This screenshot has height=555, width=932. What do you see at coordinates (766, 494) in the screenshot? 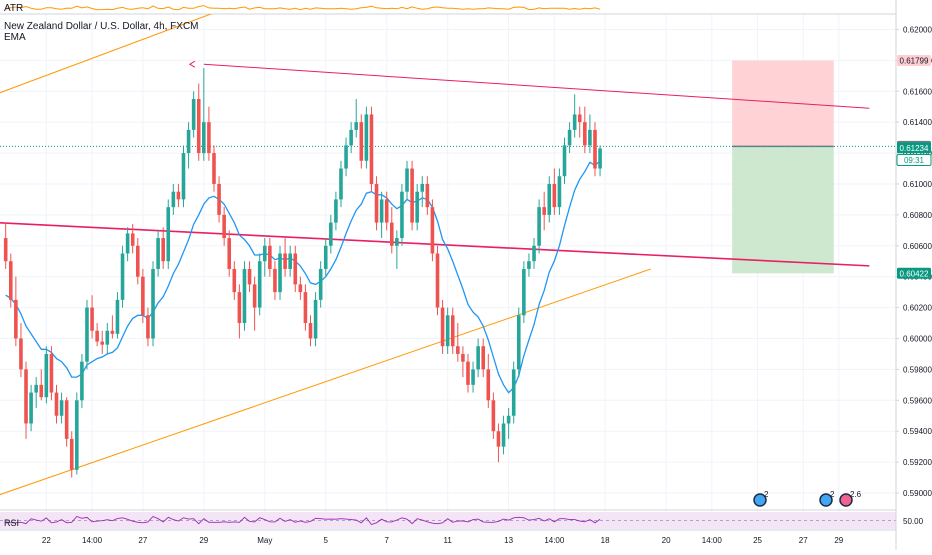
I see `badge-count: 2` at bounding box center [766, 494].